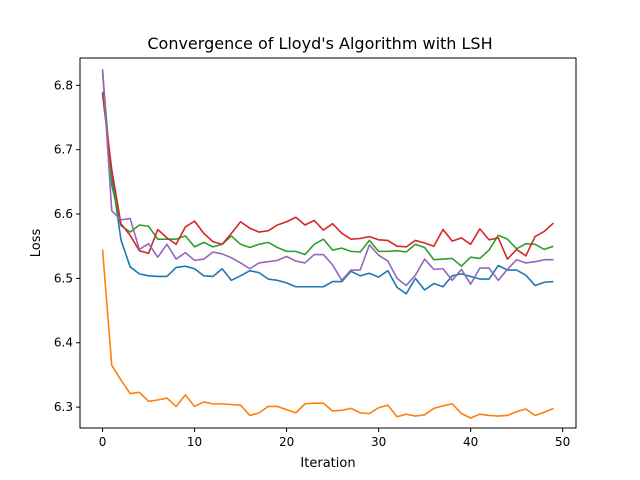 The height and width of the screenshot is (480, 640). What do you see at coordinates (470, 442) in the screenshot?
I see `x-tick-label: 40` at bounding box center [470, 442].